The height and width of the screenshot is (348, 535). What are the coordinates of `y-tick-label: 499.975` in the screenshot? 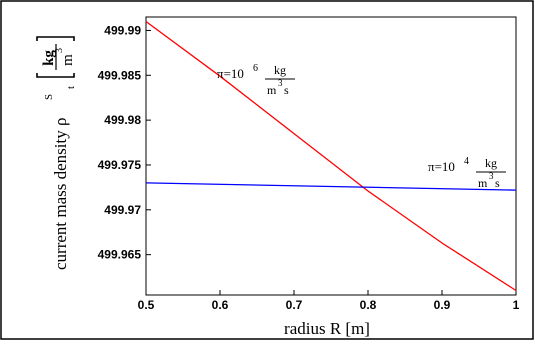 It's located at (120, 165).